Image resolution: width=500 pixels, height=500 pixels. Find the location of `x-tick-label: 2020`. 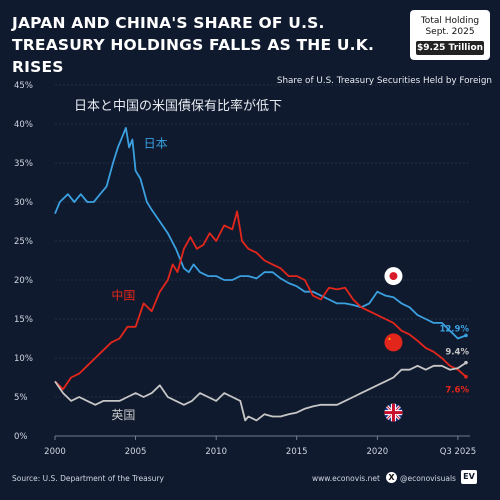

x-tick-label: 2020 is located at coordinates (378, 452).